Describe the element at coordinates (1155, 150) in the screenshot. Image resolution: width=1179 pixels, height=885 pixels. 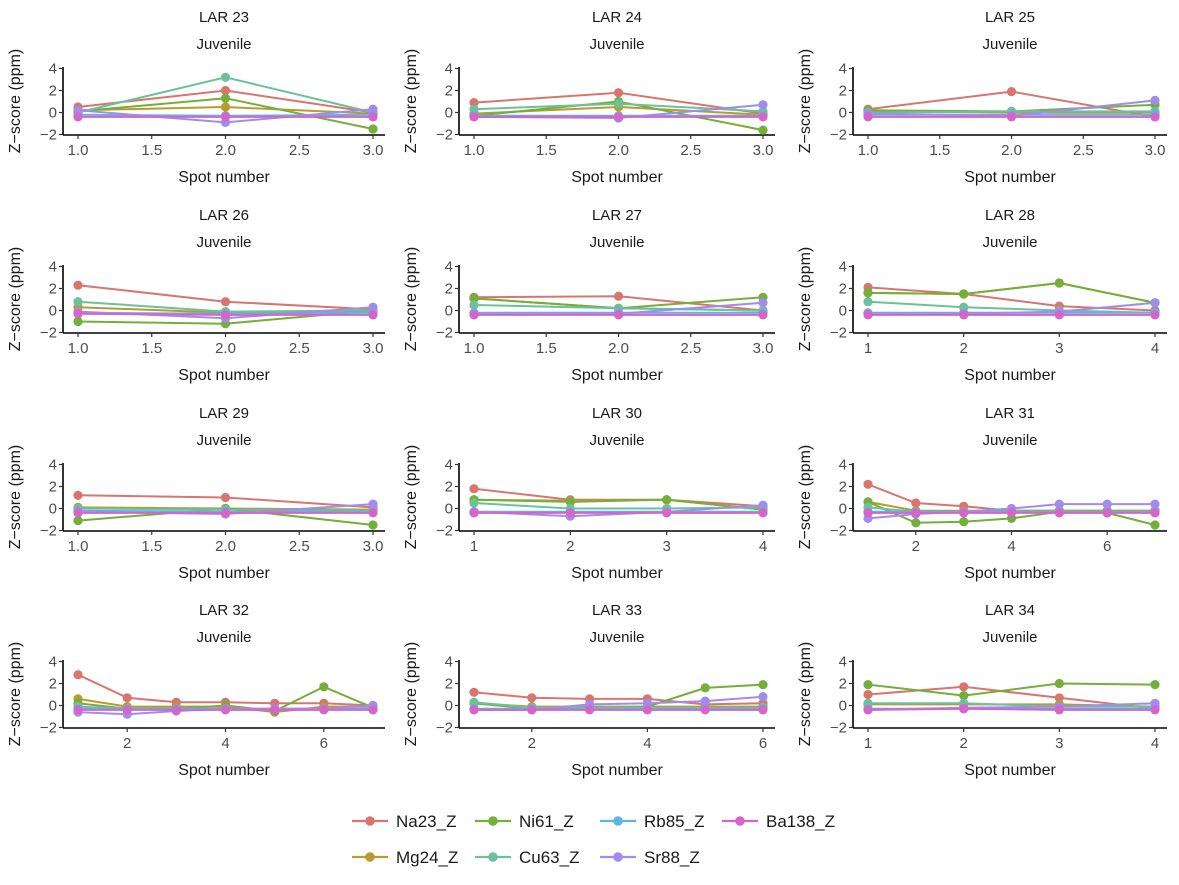
I see `x-tick-label: 3.0` at that location.